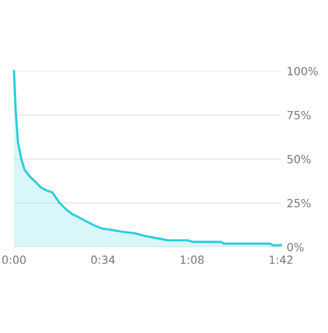 The image size is (328, 333). What do you see at coordinates (192, 260) in the screenshot?
I see `x-tick-label: 1:08` at bounding box center [192, 260].